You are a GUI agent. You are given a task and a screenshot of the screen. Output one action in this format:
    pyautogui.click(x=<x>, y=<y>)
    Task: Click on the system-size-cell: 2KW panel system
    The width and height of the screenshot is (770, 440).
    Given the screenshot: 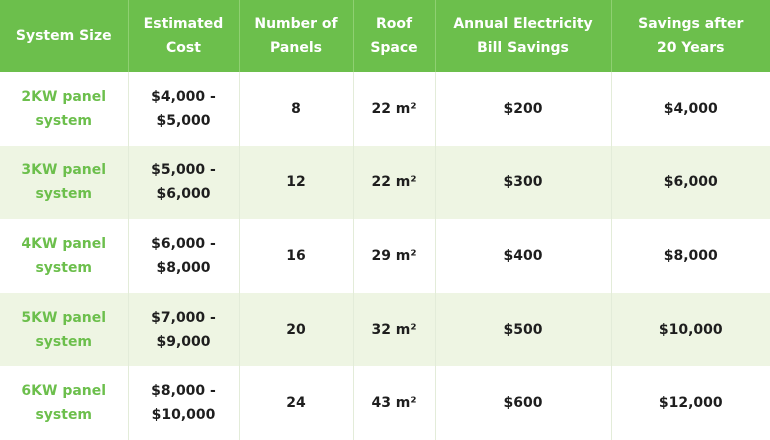 What is the action you would take?
    pyautogui.click(x=64, y=109)
    